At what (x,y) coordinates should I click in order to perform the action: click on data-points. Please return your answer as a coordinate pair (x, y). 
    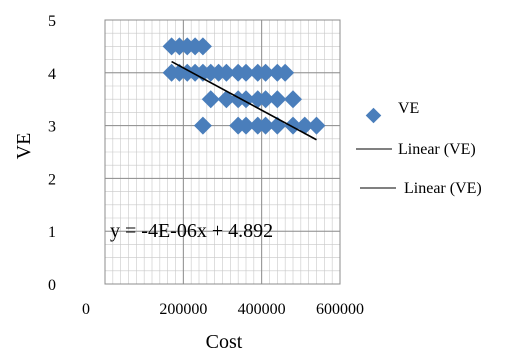
    Looking at the image, I should click on (244, 86).